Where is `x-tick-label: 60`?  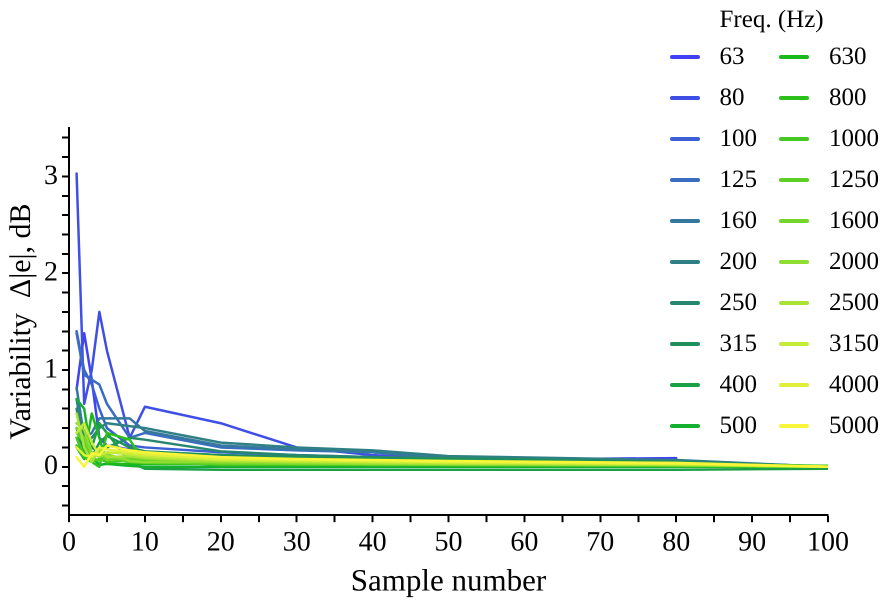
x-tick-label: 60 is located at coordinates (524, 542).